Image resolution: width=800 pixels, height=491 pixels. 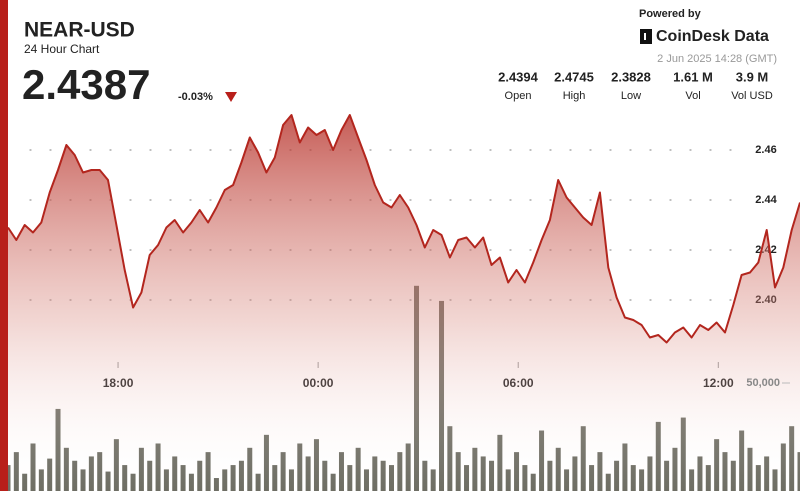 What do you see at coordinates (752, 76) in the screenshot?
I see `stat-value: 3.9 M` at bounding box center [752, 76].